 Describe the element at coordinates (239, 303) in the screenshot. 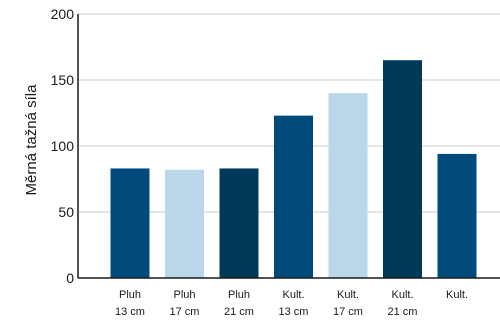

I see `x-tick-label: Pluh 21 cm` at that location.